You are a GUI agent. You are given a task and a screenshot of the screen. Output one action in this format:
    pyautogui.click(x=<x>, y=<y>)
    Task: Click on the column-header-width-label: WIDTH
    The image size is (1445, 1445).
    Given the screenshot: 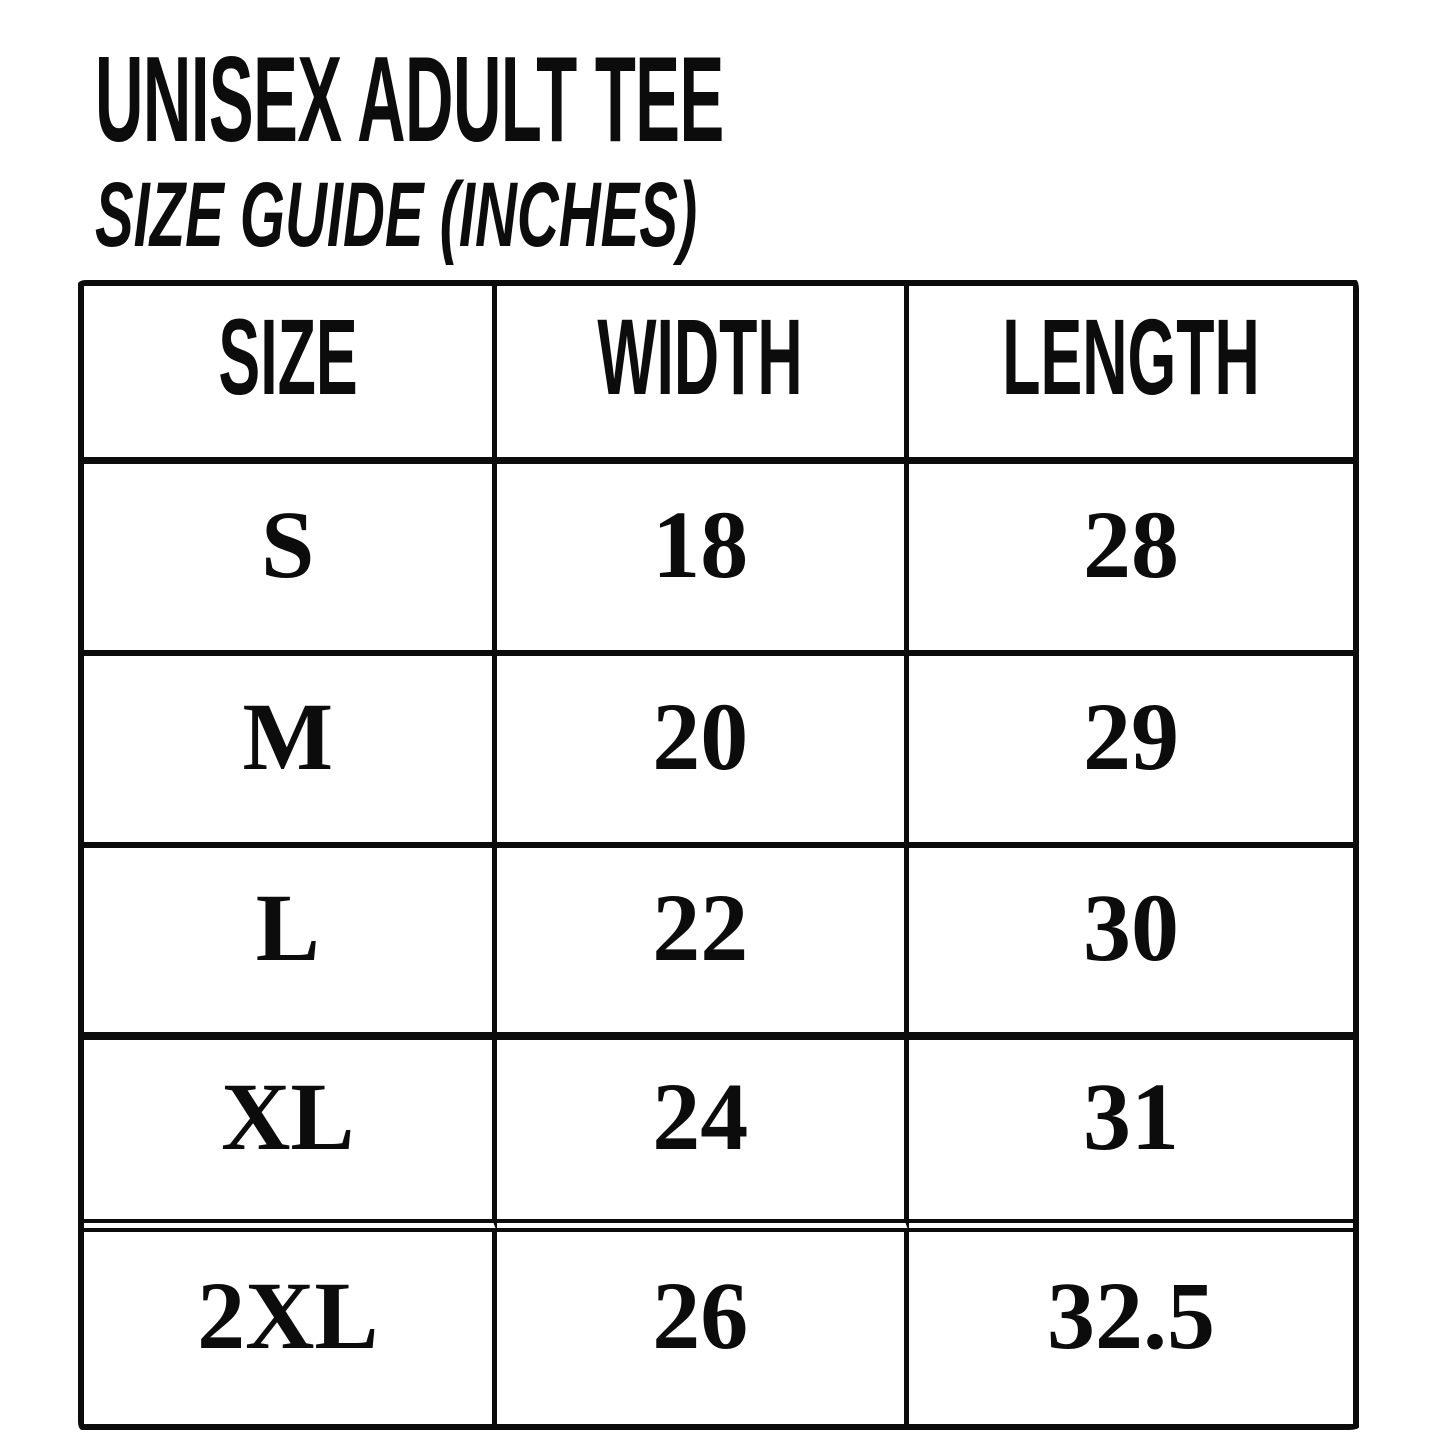 What is the action you would take?
    pyautogui.click(x=700, y=356)
    